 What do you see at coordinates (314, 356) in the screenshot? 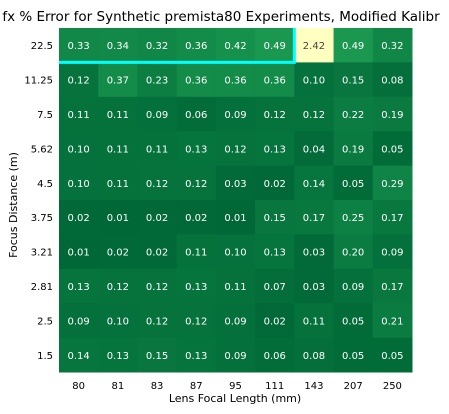
I see `cell-value-label: 0.08` at bounding box center [314, 356].